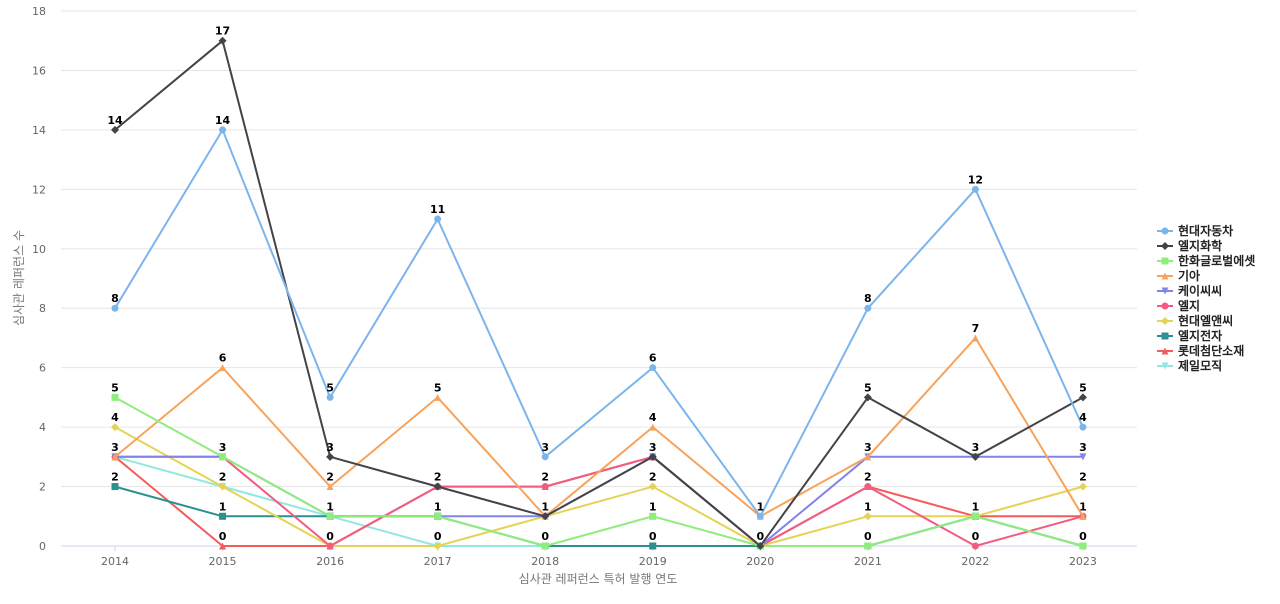 This screenshot has width=1280, height=604. What do you see at coordinates (39, 189) in the screenshot?
I see `y-tick-label: 12` at bounding box center [39, 189].